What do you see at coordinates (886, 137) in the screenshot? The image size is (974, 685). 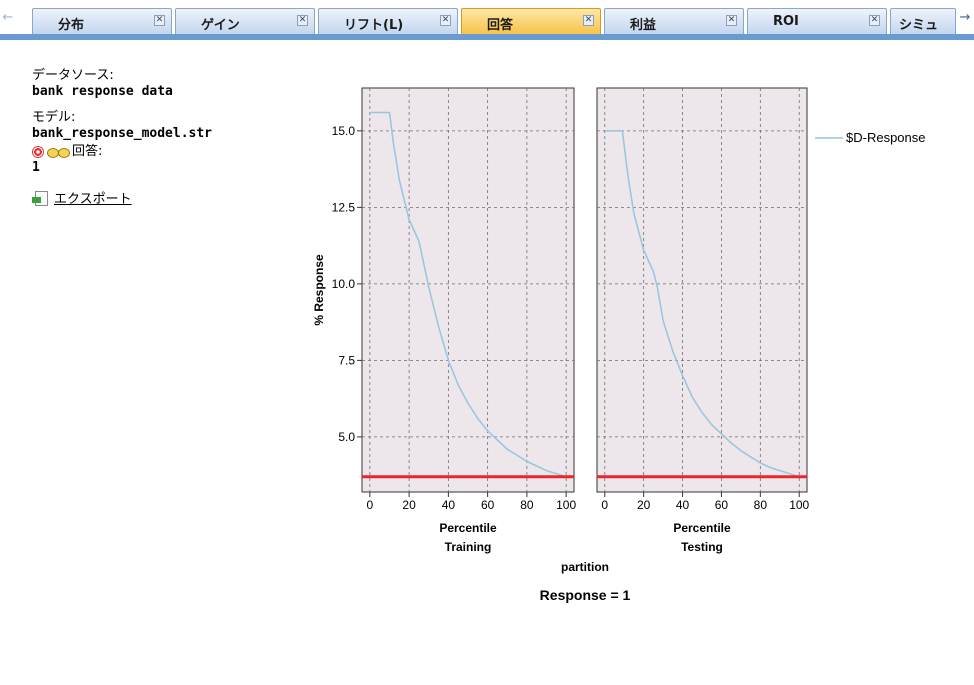 I see `legend-label: $D-Response` at bounding box center [886, 137].